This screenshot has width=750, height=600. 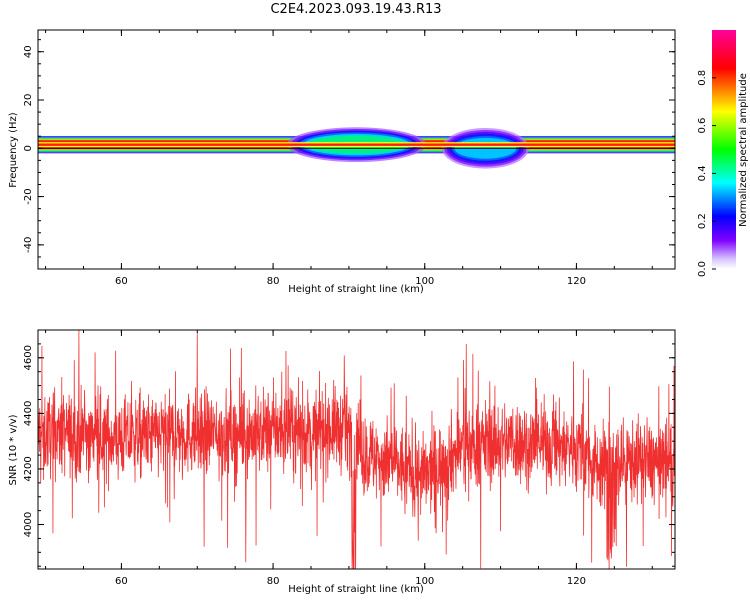 I want to click on colorbar-tick-label: 0.2, so click(x=702, y=221).